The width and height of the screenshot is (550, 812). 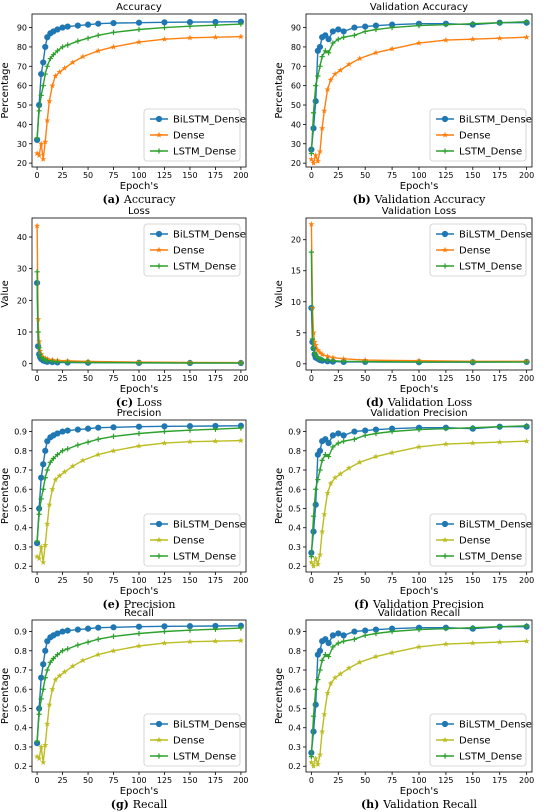 I want to click on x-tick-label: 50, so click(x=88, y=780).